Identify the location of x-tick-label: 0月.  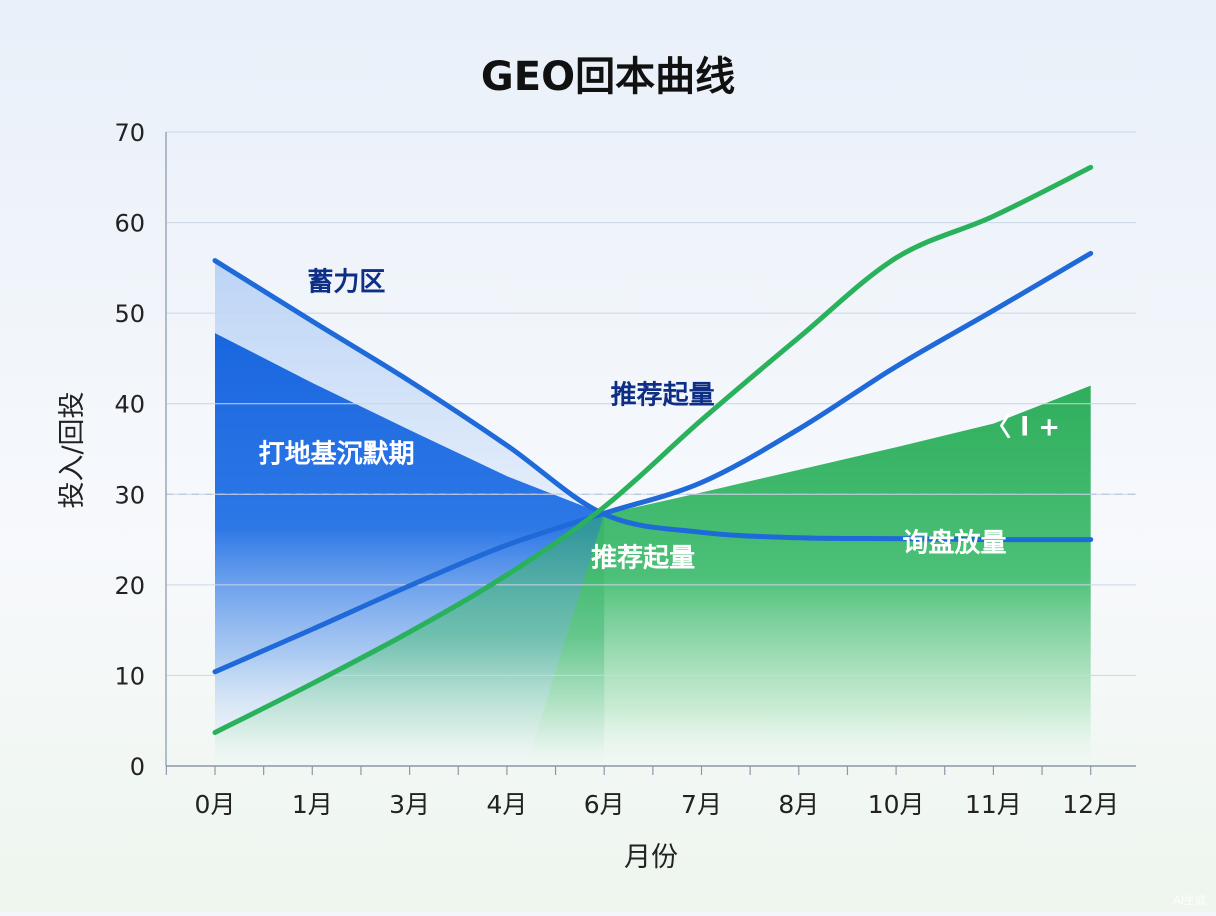
(215, 804).